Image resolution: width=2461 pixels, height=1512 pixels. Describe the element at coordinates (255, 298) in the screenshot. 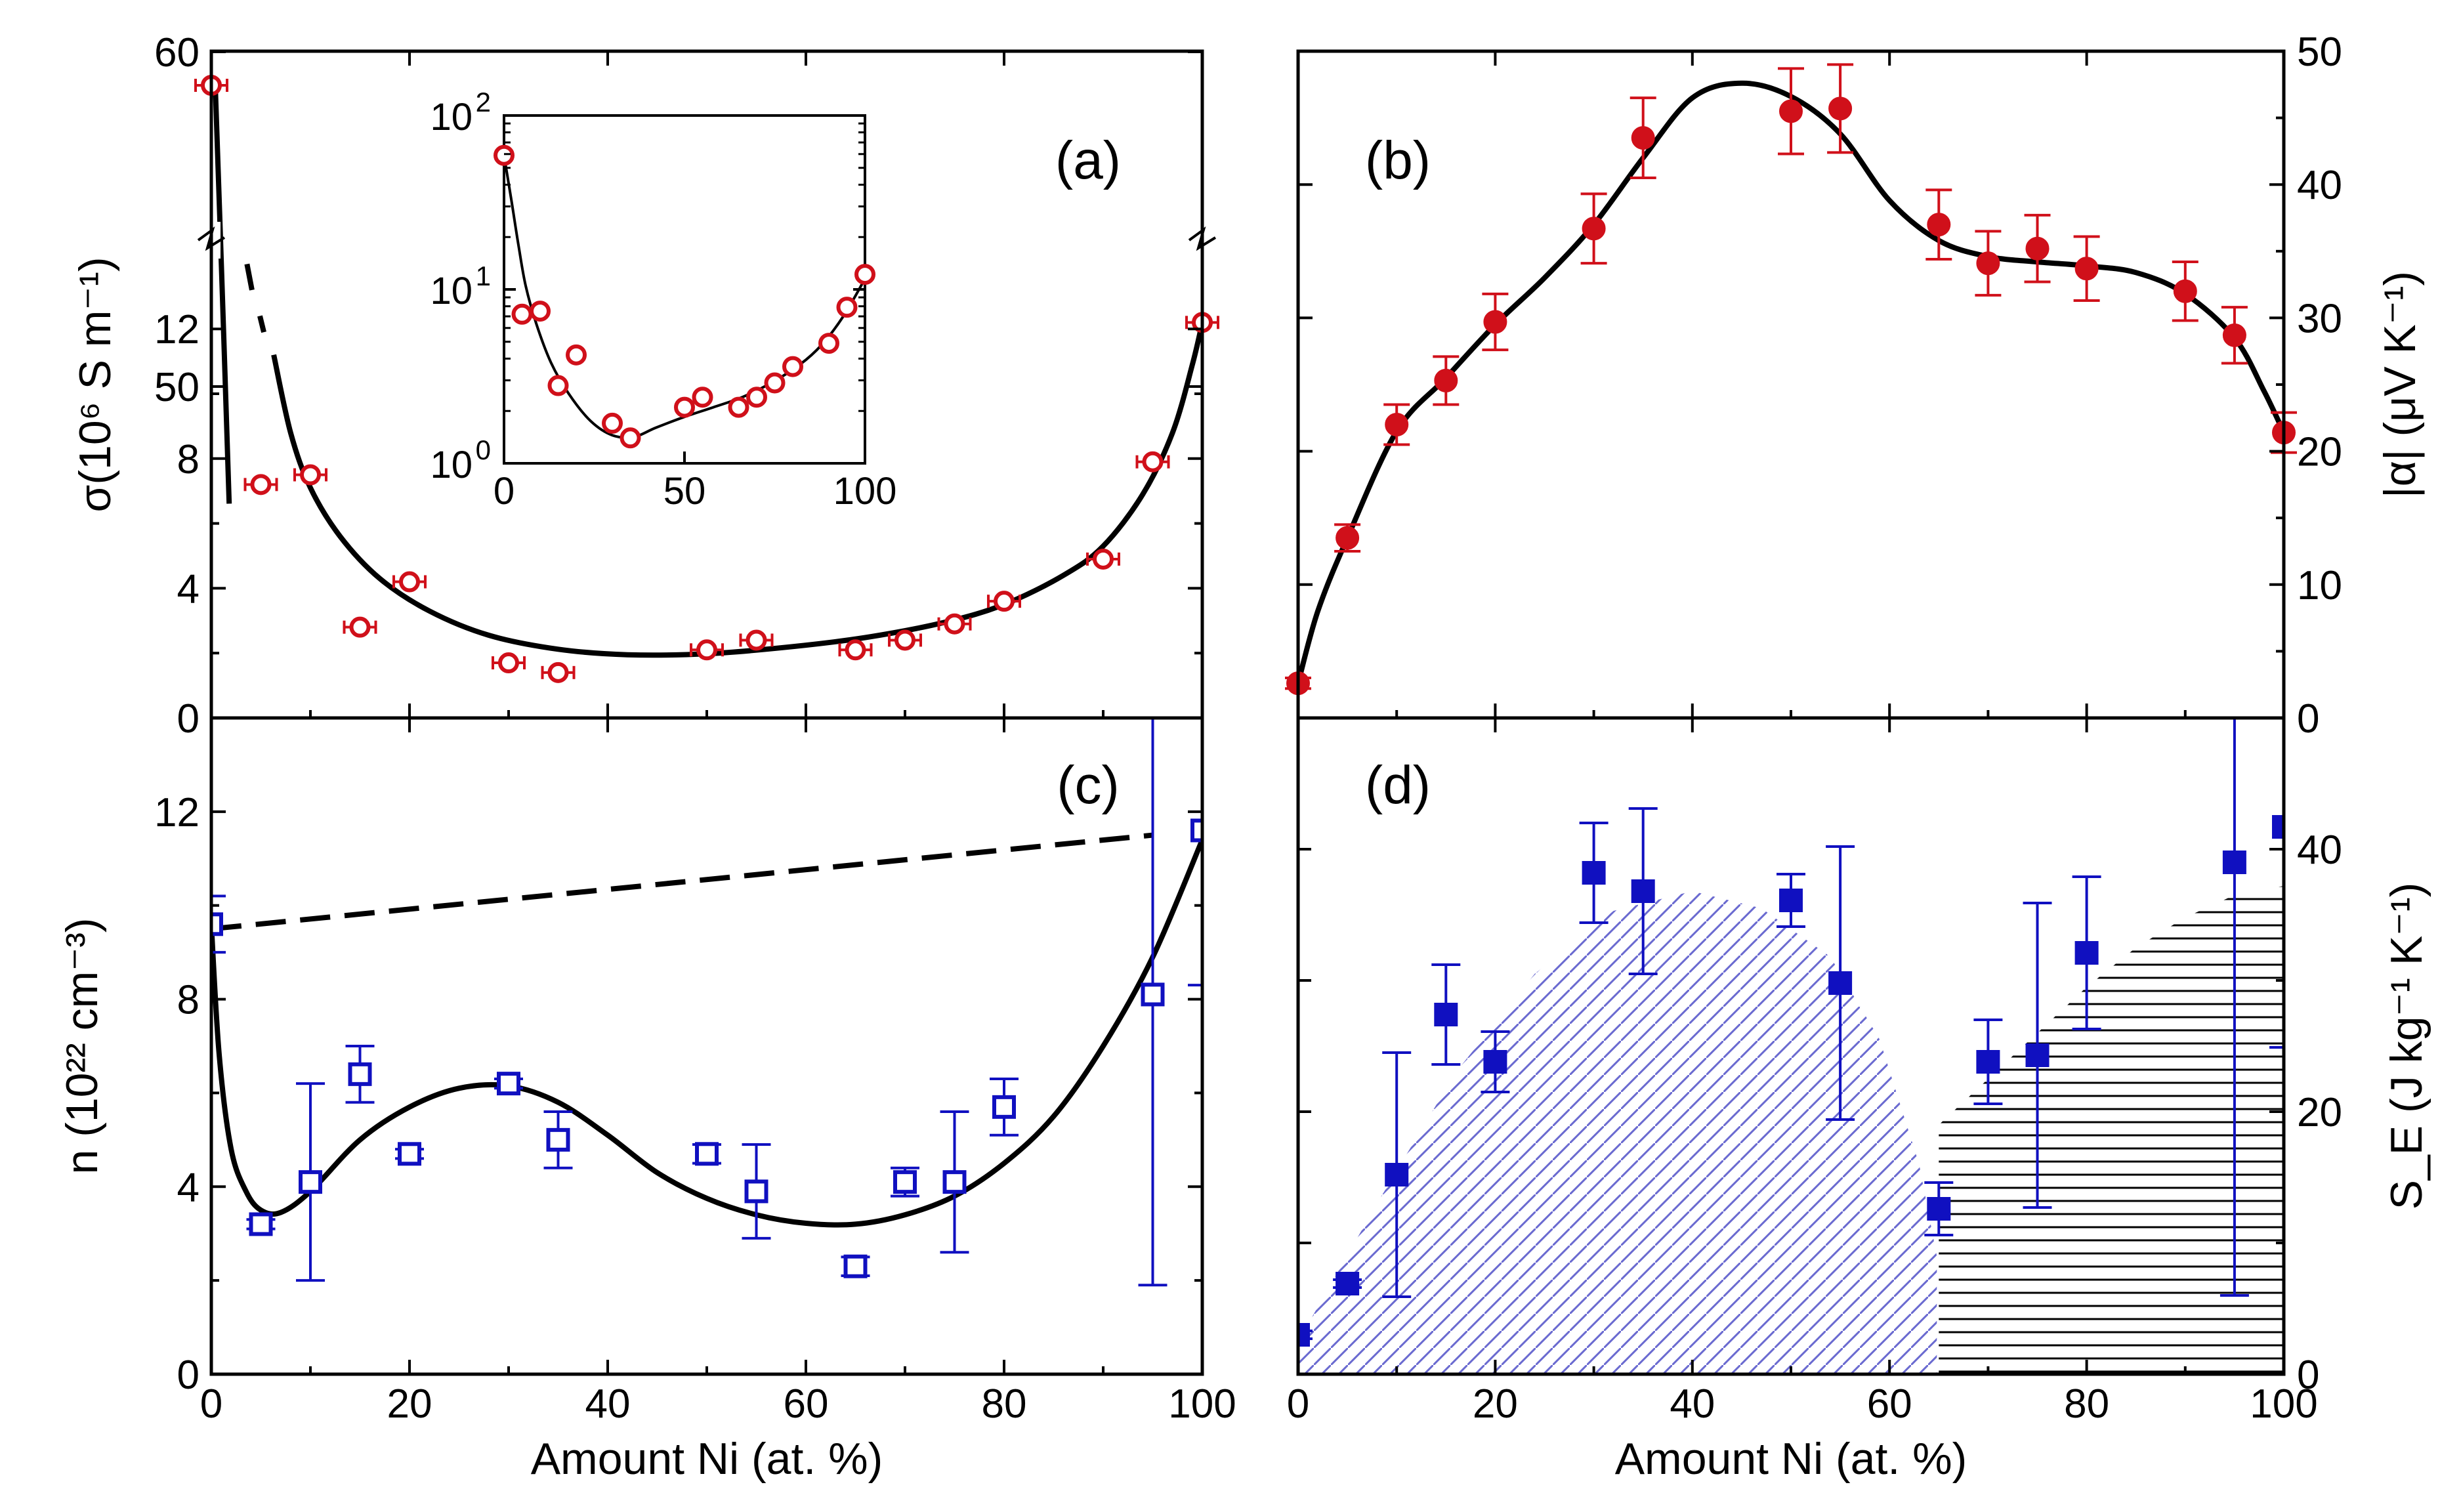

I see `fit-curve-dash` at that location.